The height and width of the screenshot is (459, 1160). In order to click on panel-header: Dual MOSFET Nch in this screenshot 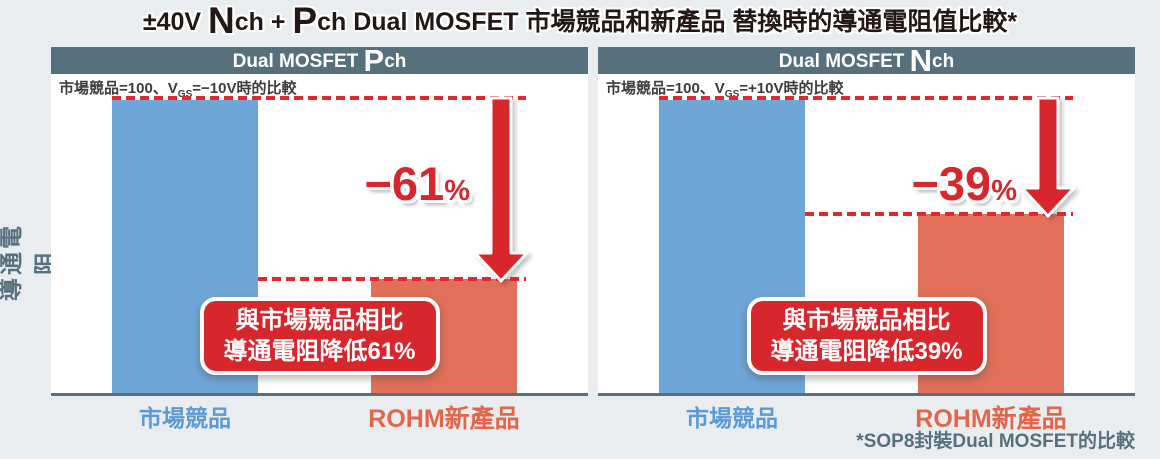, I will do `click(866, 60)`.